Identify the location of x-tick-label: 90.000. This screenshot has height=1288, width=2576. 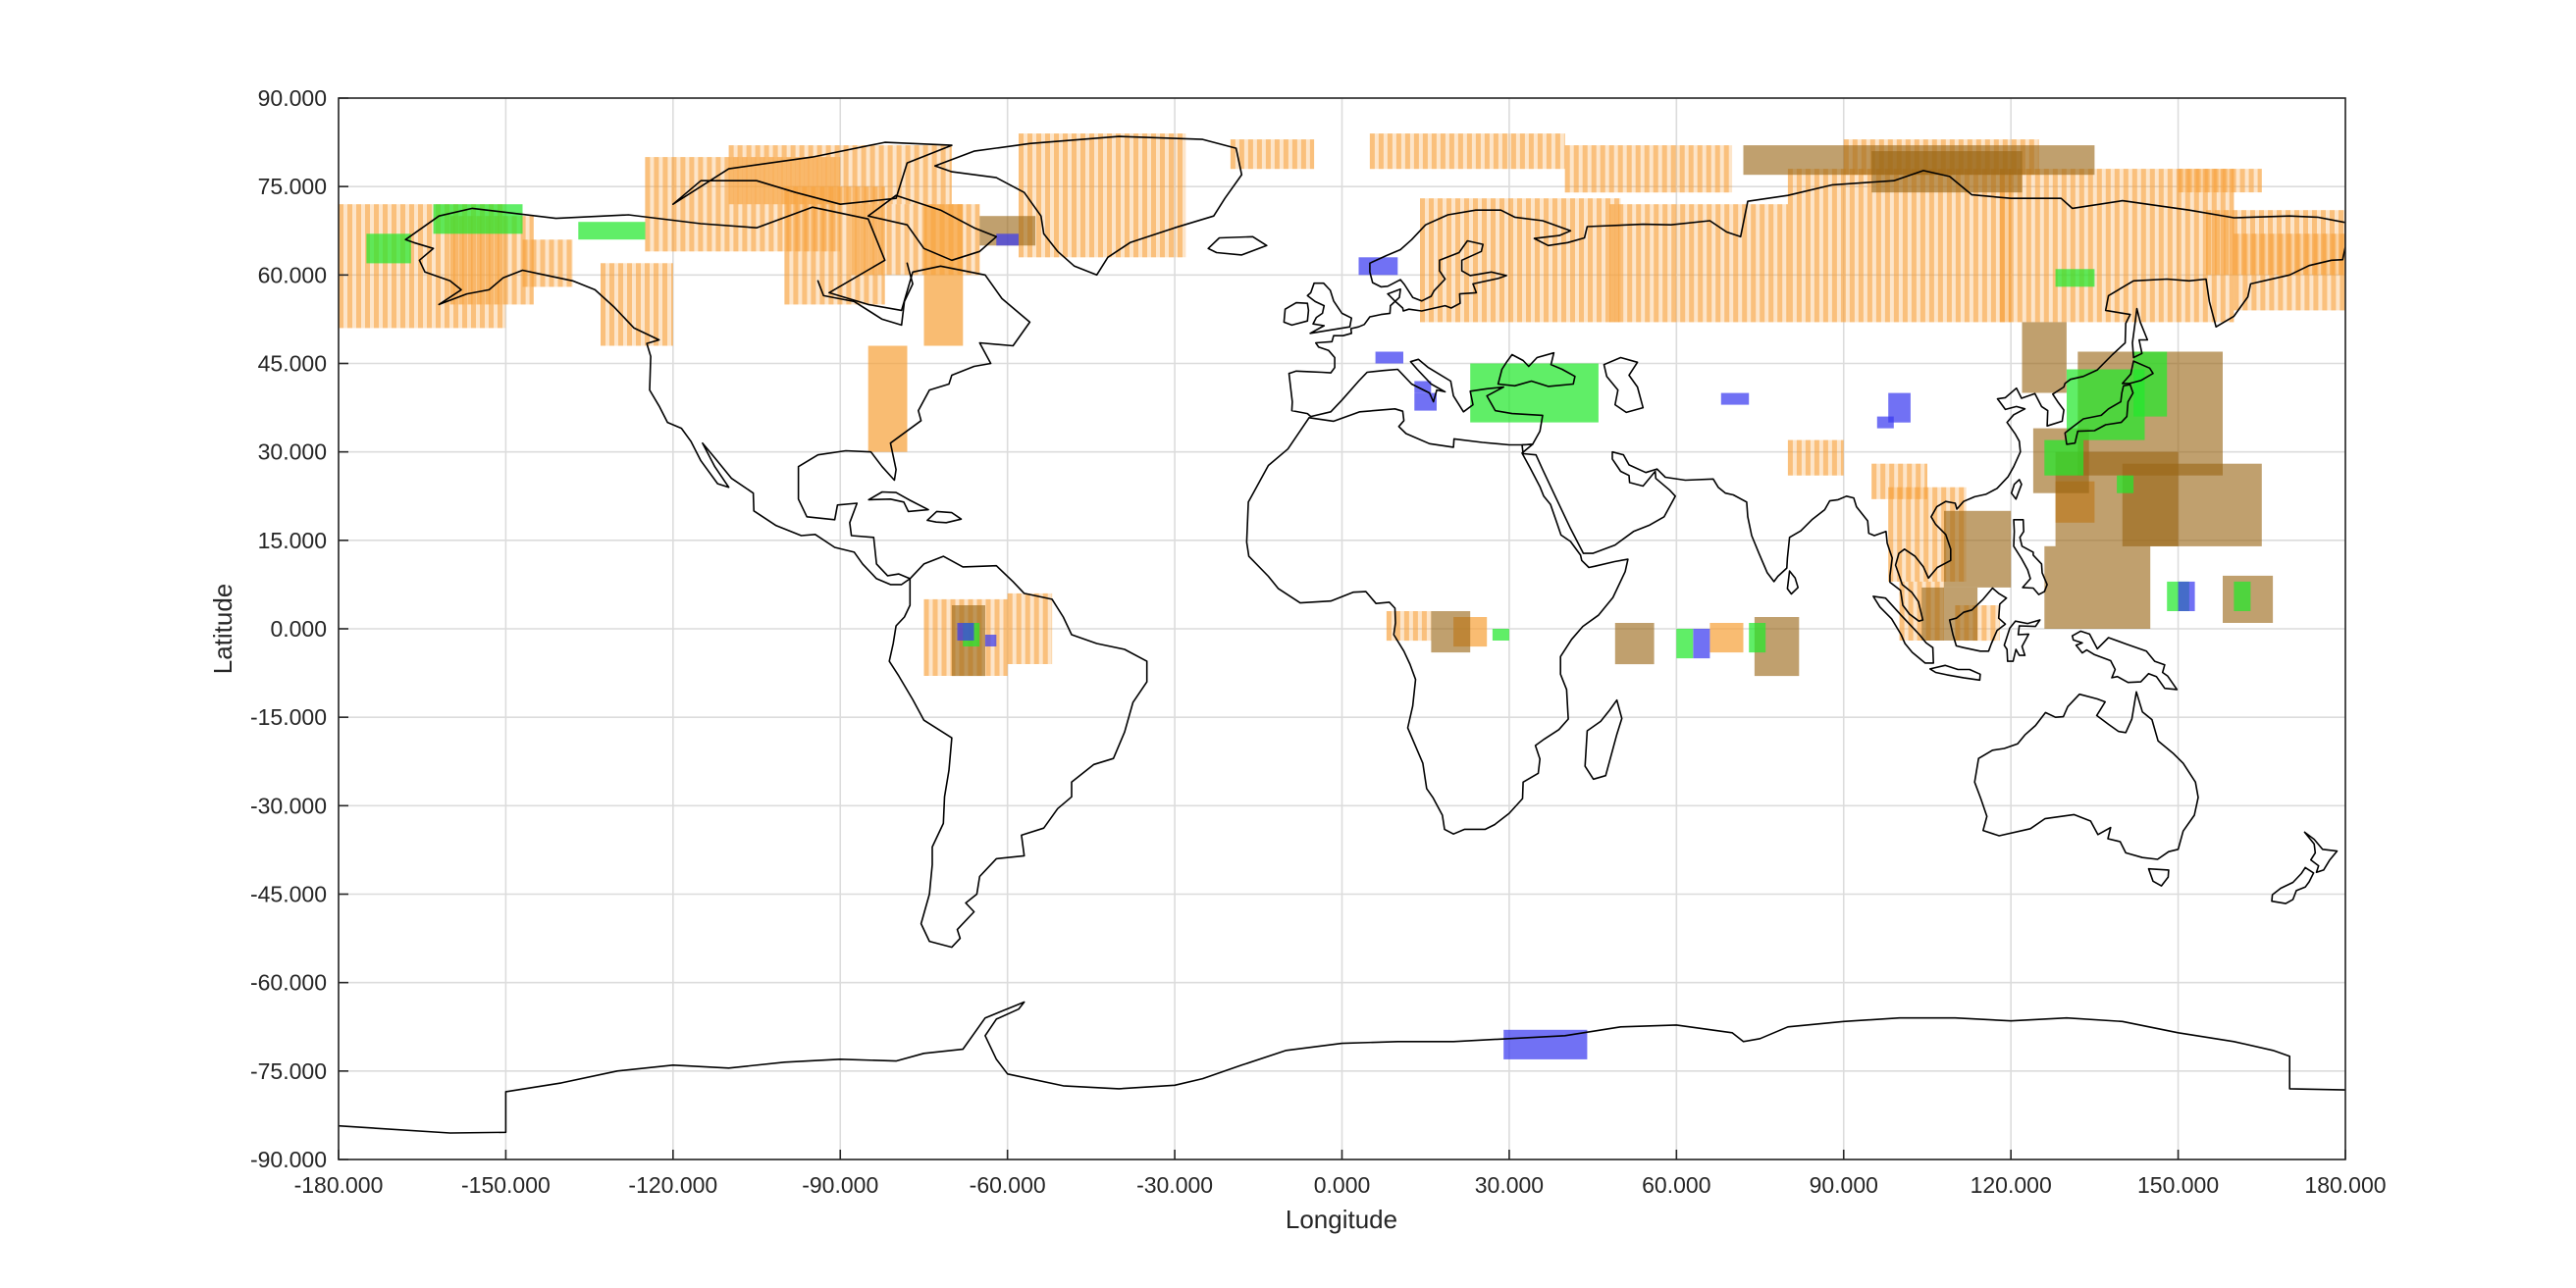
(1844, 1185).